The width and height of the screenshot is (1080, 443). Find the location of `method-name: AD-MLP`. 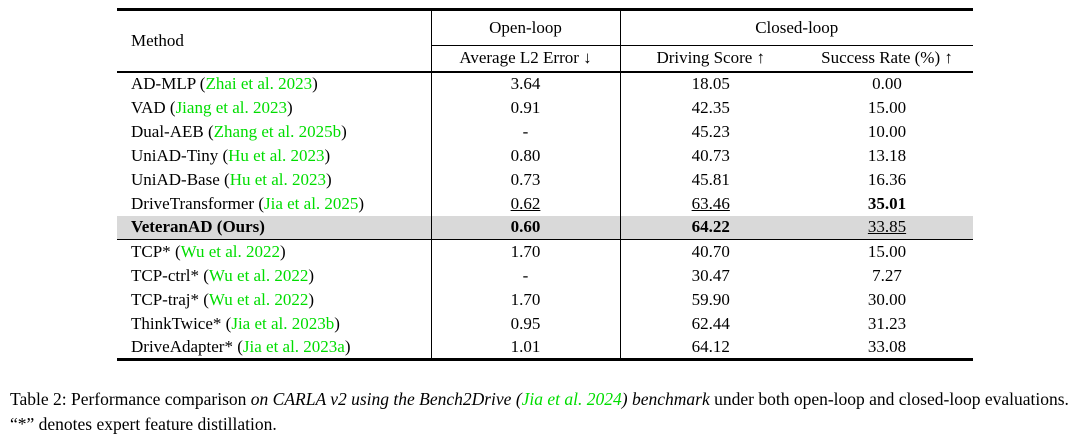

method-name: AD-MLP is located at coordinates (163, 83).